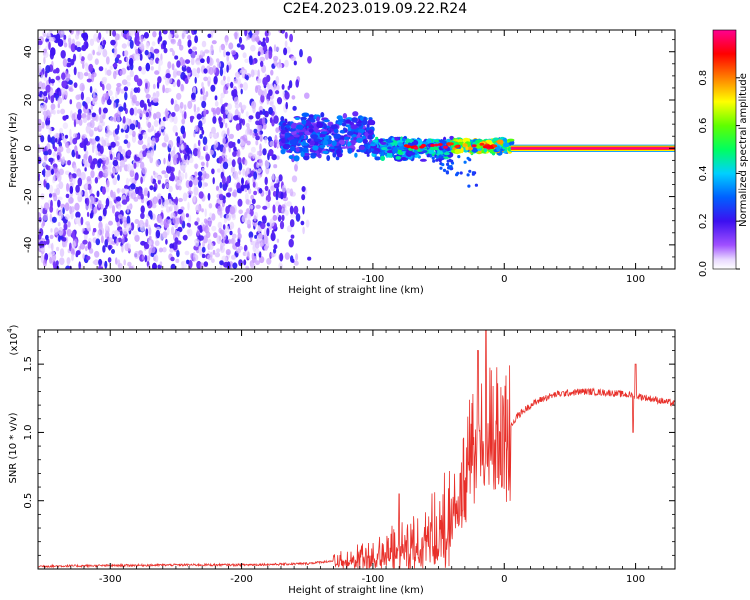  Describe the element at coordinates (28, 364) in the screenshot. I see `y-tick-label: 1.5` at that location.